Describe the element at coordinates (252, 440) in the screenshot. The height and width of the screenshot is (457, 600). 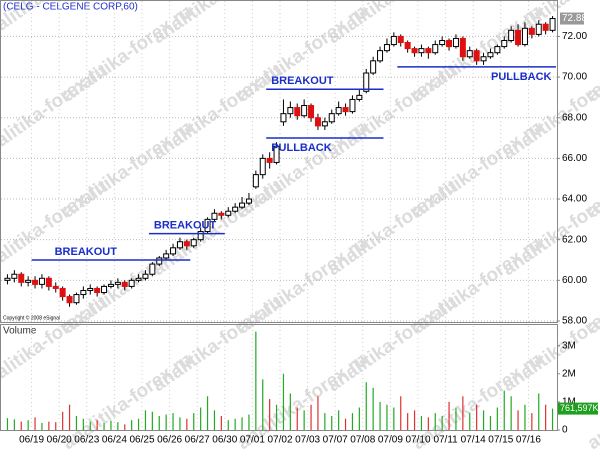
I see `x-tick-label: 07/01` at that location.